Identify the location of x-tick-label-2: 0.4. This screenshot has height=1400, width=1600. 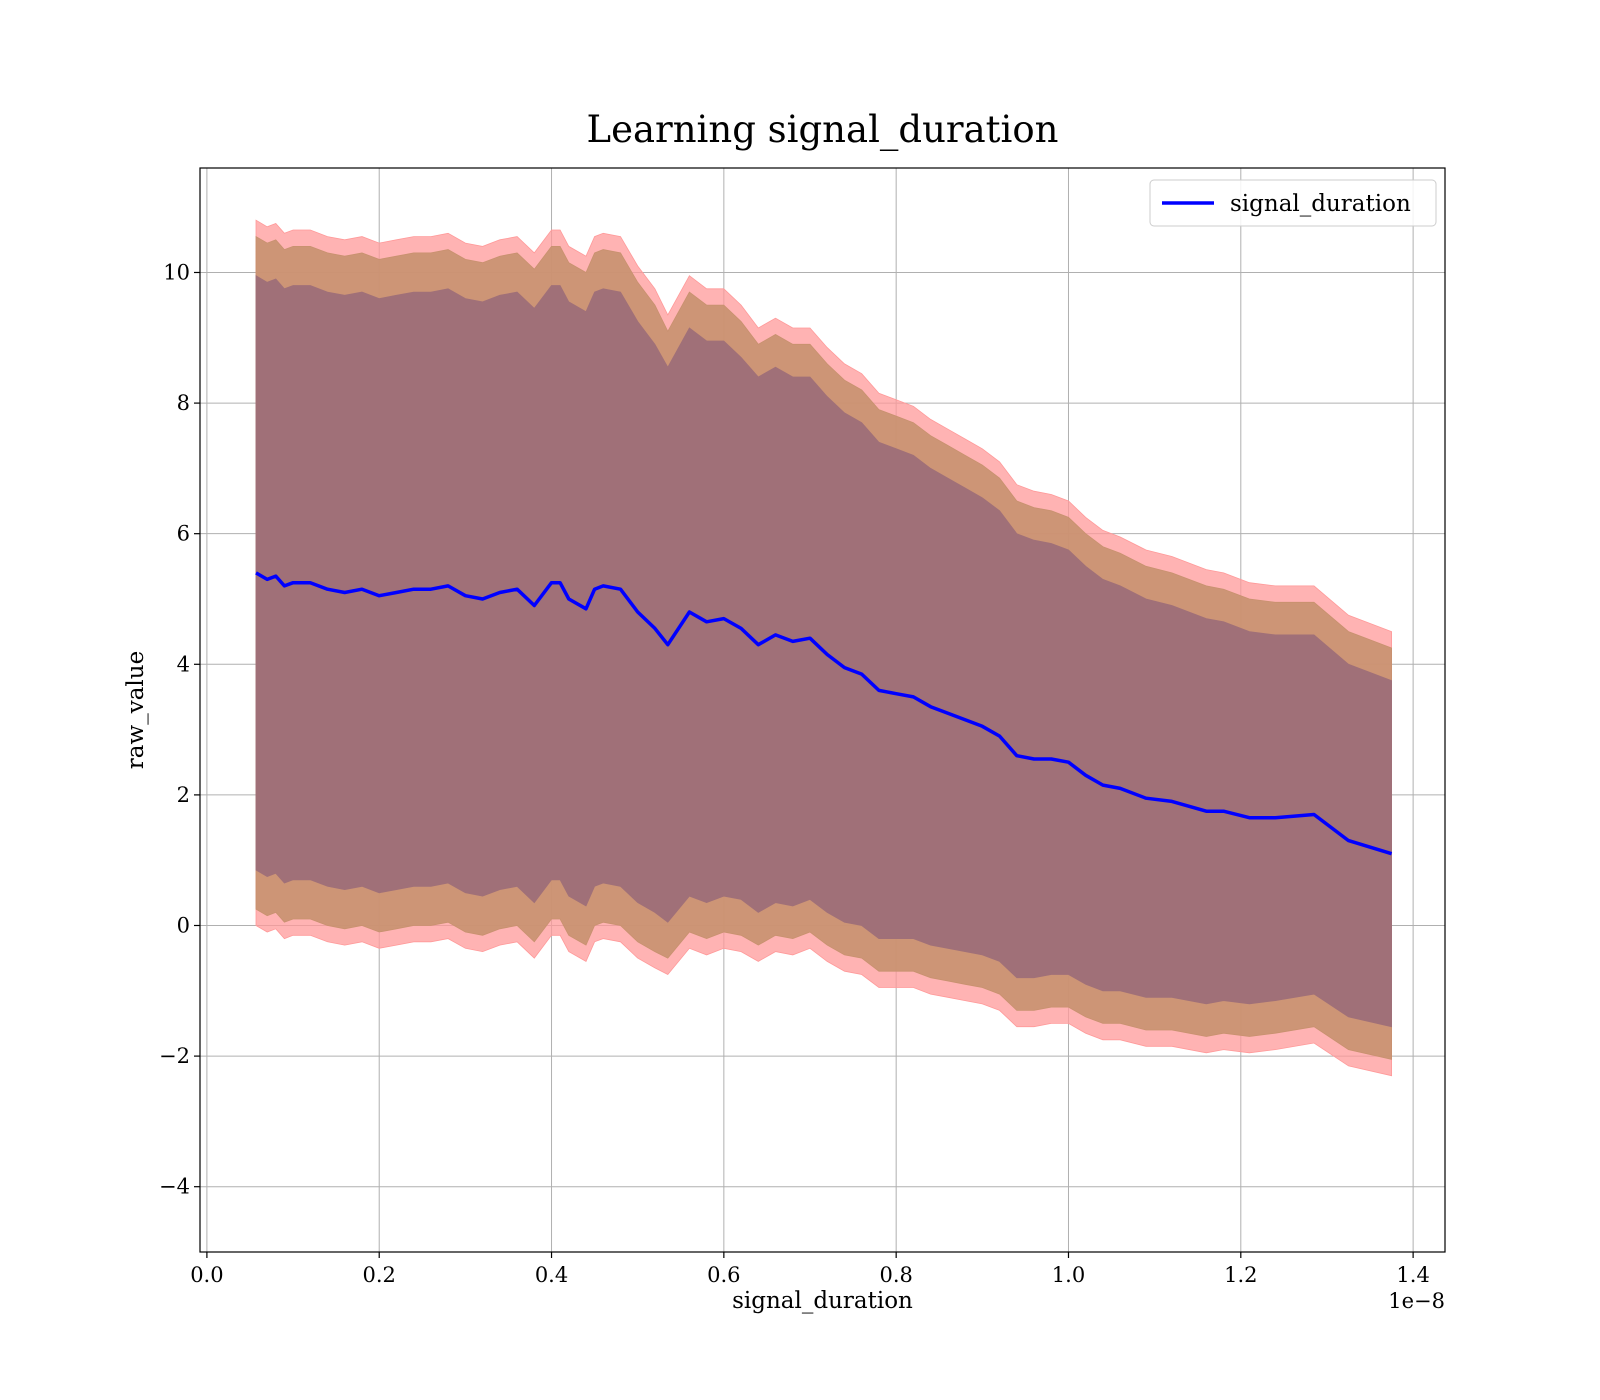
(551, 1275).